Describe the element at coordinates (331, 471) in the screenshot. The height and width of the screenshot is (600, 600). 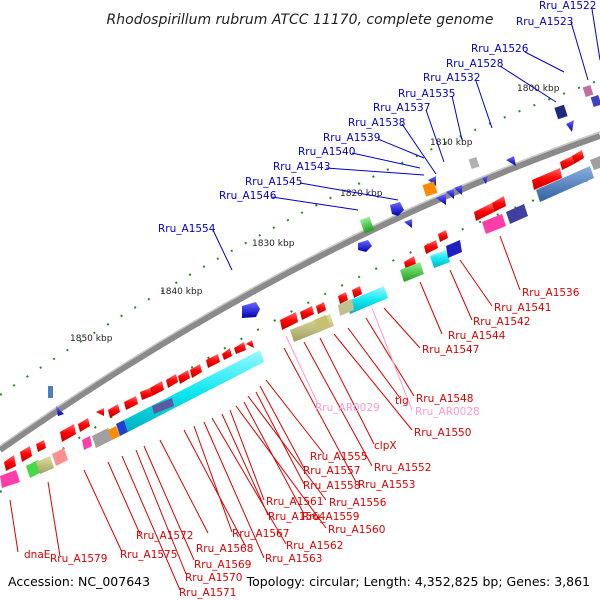
I see `label-rru-a1557: Rru_A1557` at that location.